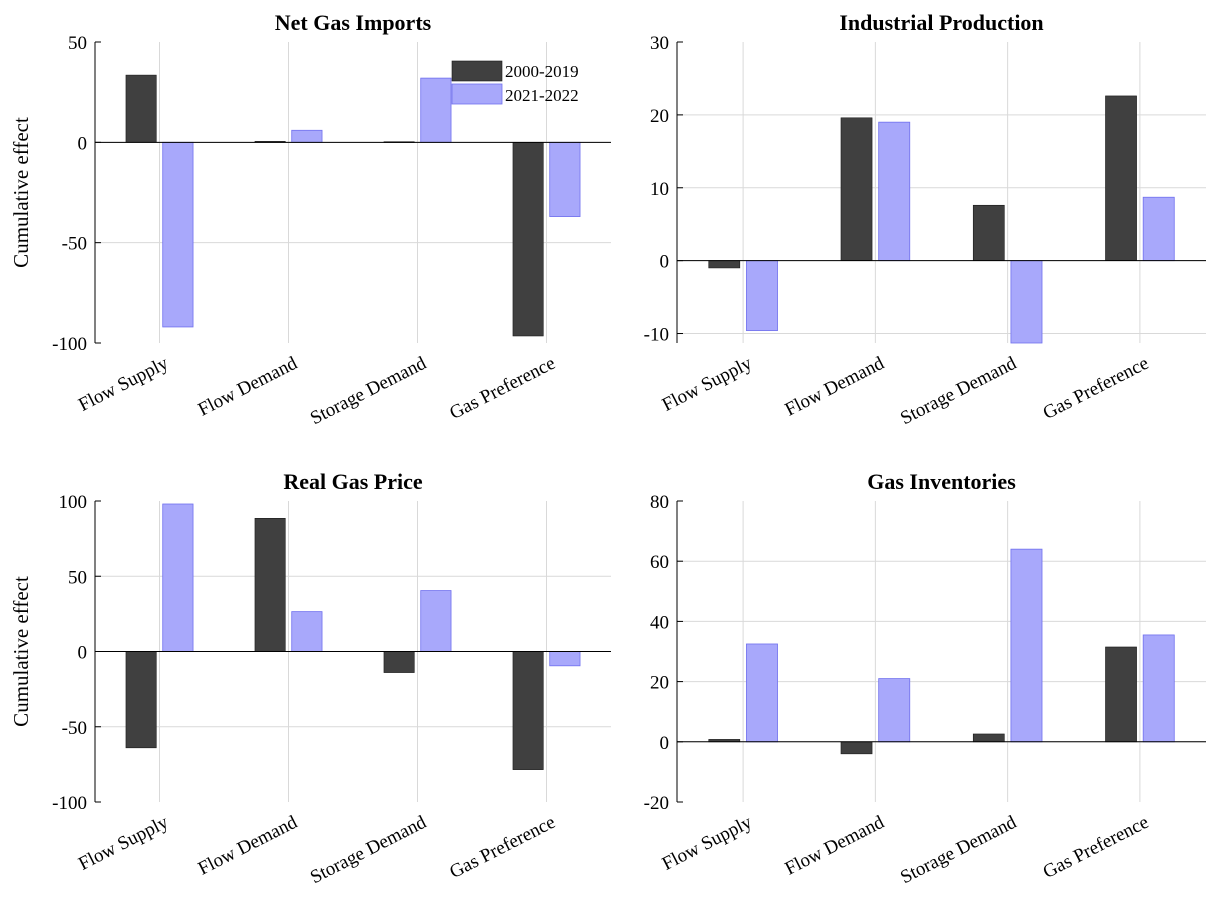 This screenshot has width=1219, height=912. What do you see at coordinates (656, 335) in the screenshot?
I see `y-tick-label: -10` at bounding box center [656, 335].